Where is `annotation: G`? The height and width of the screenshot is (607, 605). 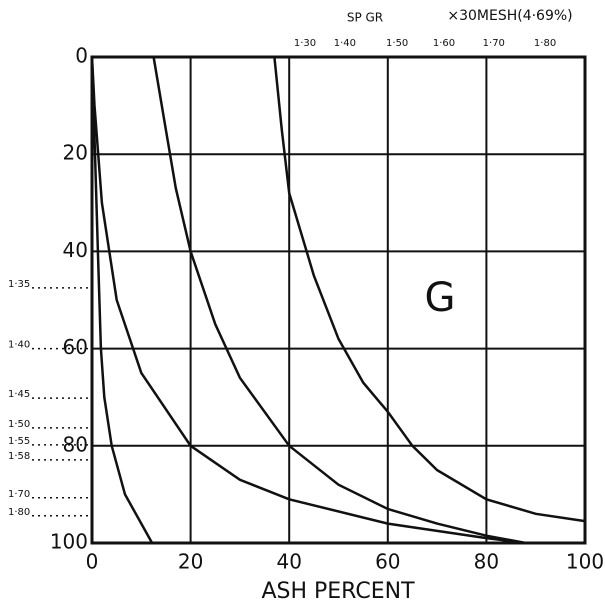 annotation: G is located at coordinates (440, 298).